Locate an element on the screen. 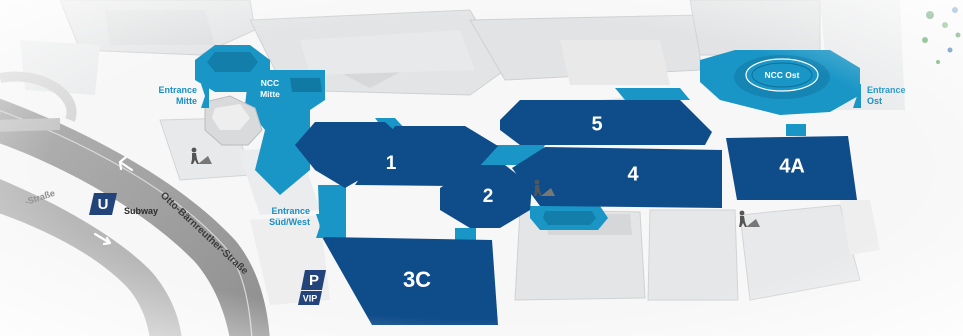  hall-1-label: 1 is located at coordinates (391, 163).